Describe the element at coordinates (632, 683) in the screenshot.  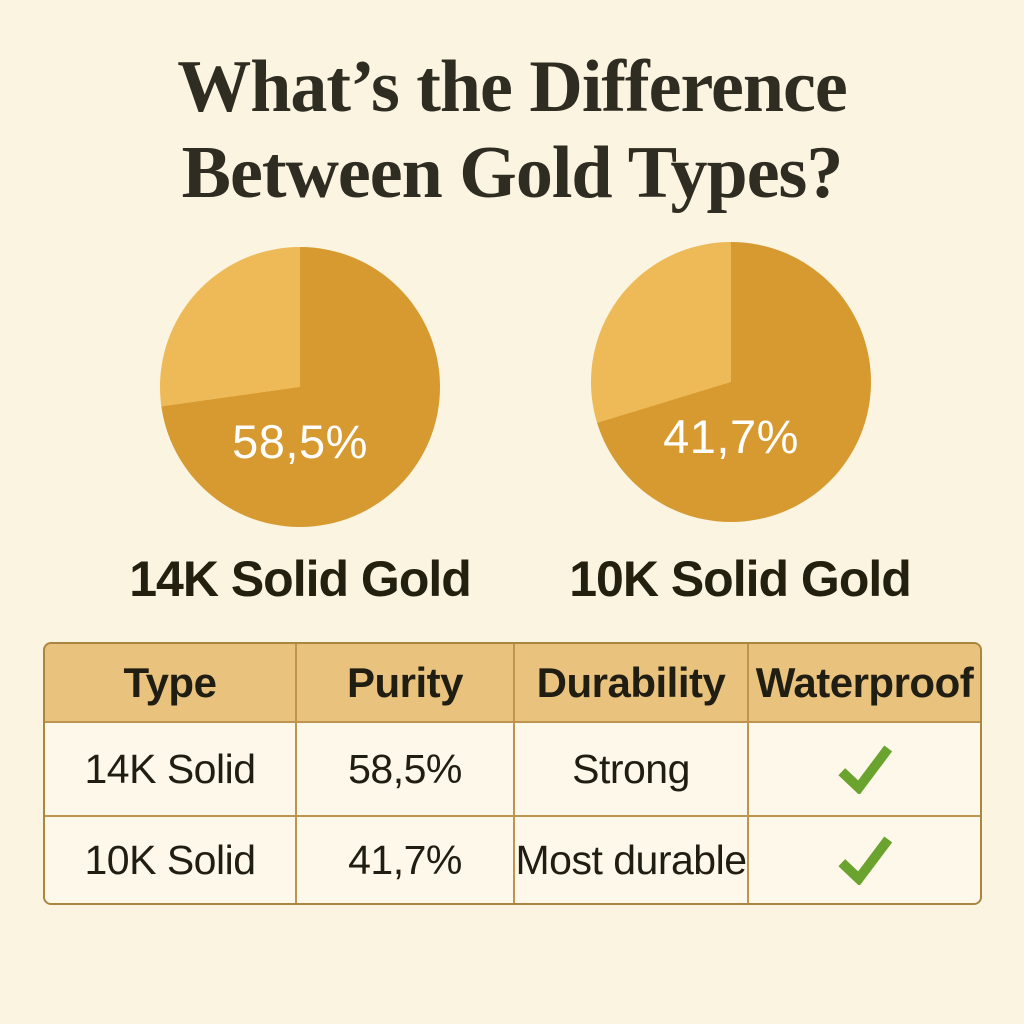
I see `column-header-durability: Durability` at that location.